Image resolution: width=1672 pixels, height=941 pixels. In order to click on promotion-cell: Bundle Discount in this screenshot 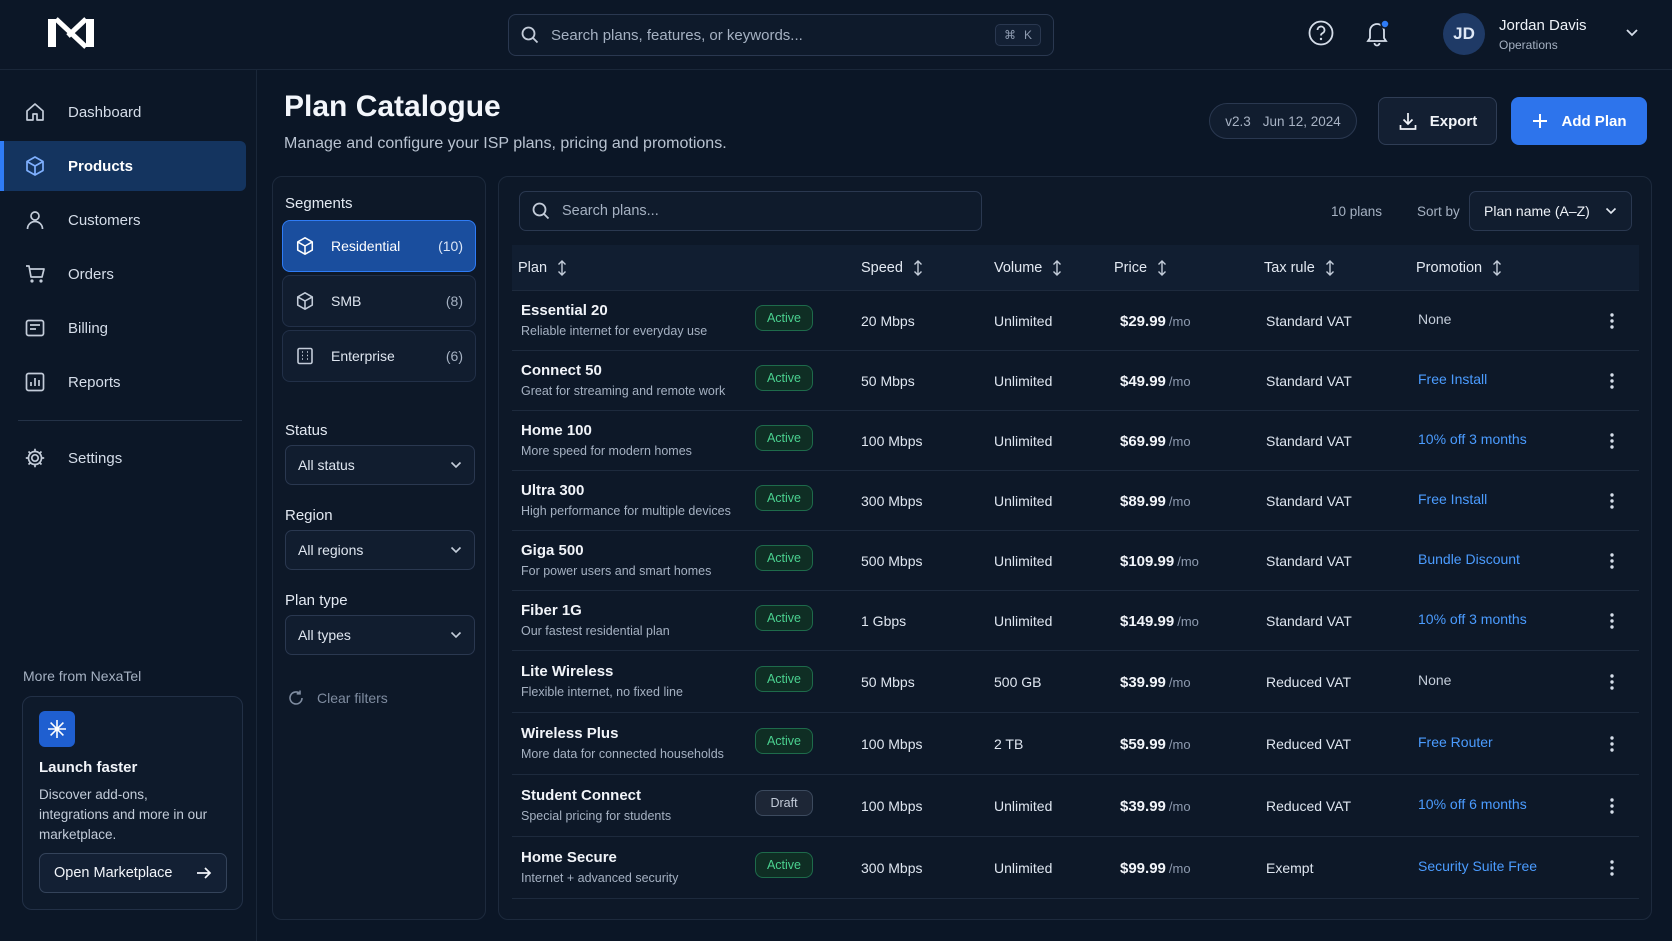, I will do `click(1469, 559)`.